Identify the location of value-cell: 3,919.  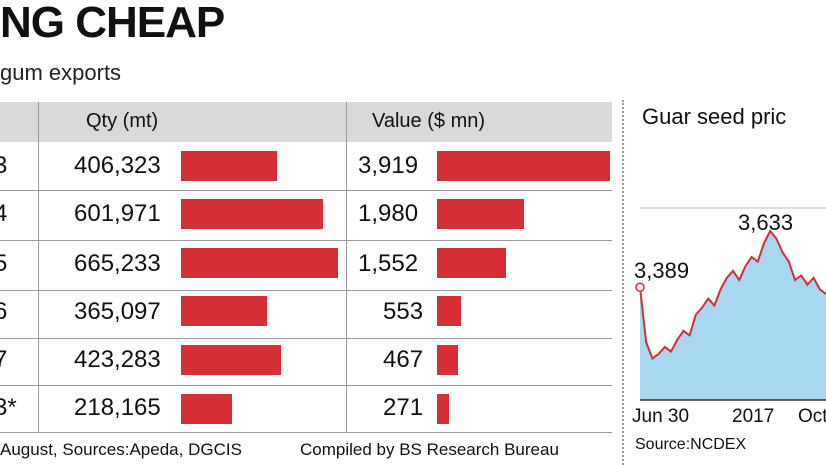
(388, 165).